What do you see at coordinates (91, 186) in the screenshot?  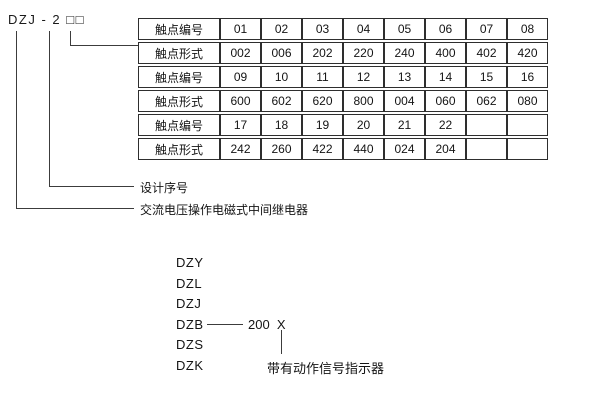 I see `connector-serial-horizontal` at bounding box center [91, 186].